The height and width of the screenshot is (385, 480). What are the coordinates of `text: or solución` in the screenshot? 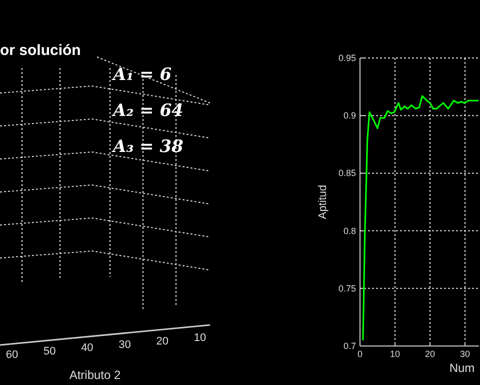 It's located at (40, 50).